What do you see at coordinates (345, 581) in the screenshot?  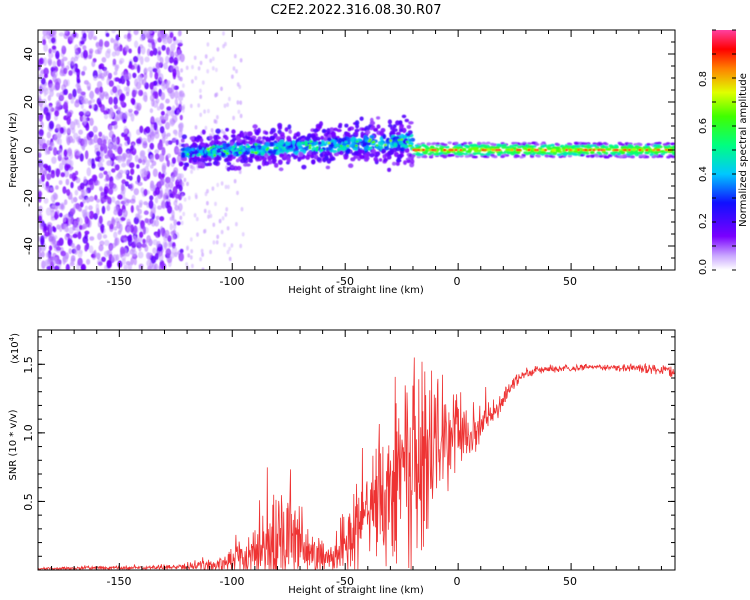 I see `x-tick-label: -50` at bounding box center [345, 581].